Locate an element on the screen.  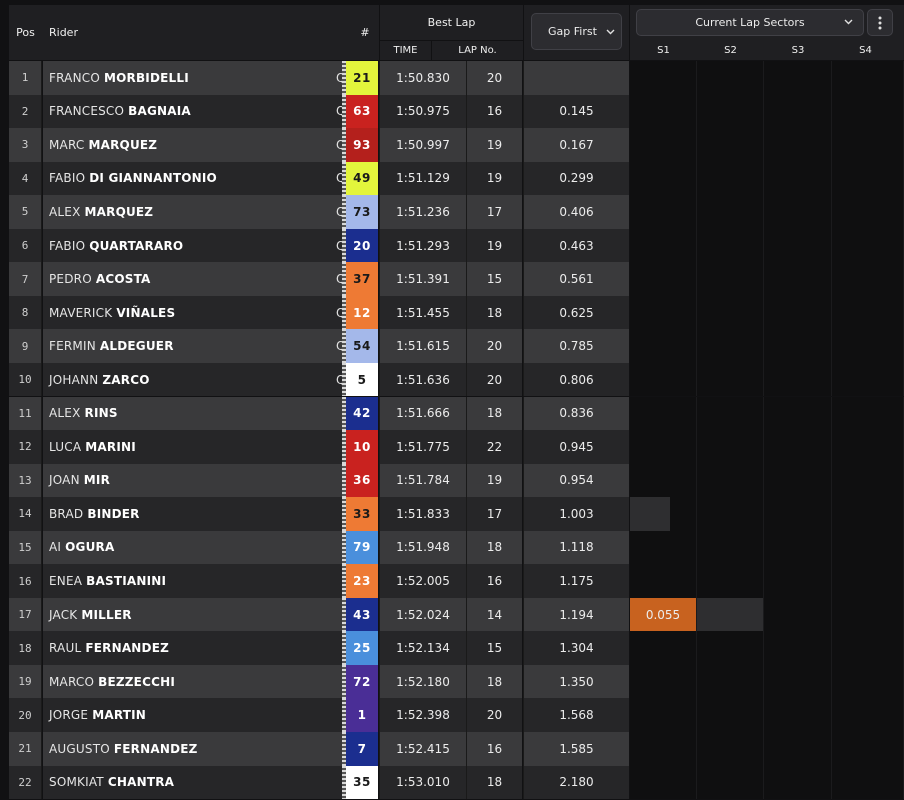
table-row: 15 AI OGURA 79 1:51.948 18 1.118 is located at coordinates (452, 547).